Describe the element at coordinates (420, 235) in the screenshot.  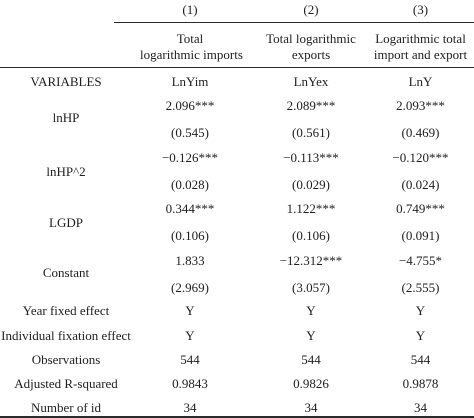
I see `se-cell: (0.091)` at that location.